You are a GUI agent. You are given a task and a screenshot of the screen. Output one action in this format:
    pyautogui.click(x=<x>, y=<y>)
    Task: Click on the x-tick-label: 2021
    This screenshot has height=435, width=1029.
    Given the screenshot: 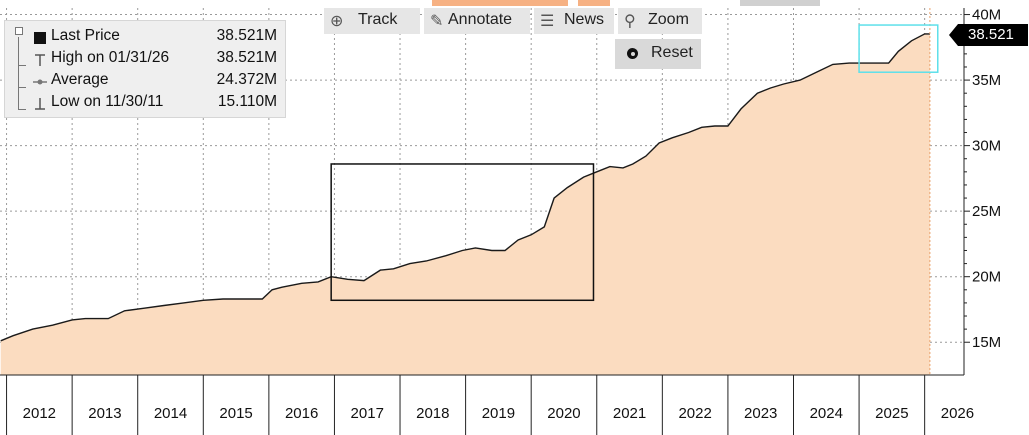 What is the action you would take?
    pyautogui.click(x=629, y=413)
    